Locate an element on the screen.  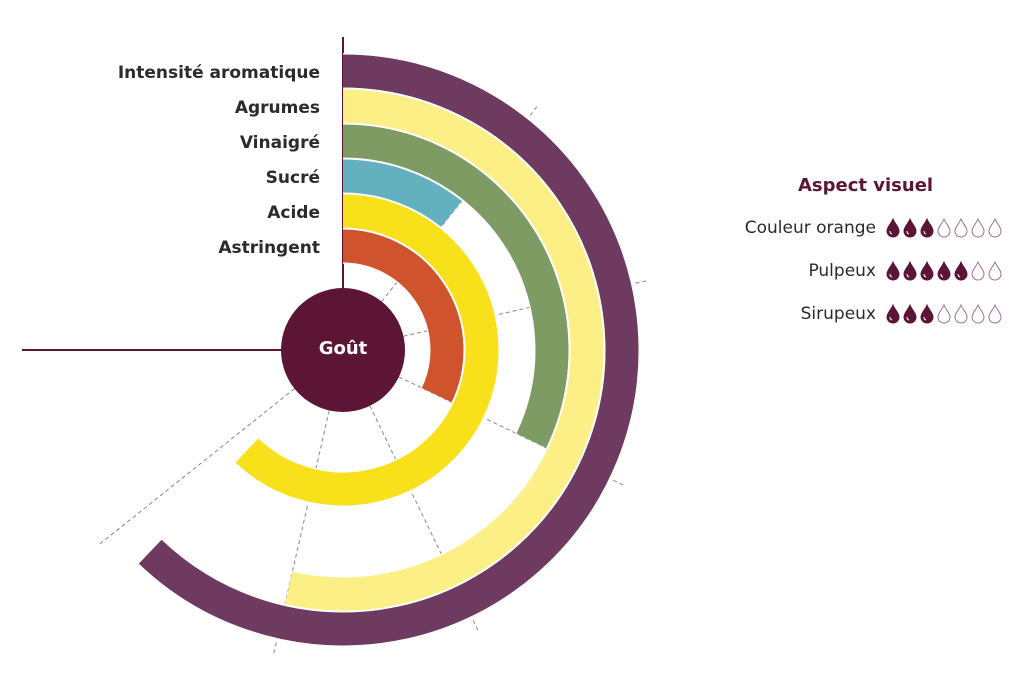
center-label: Goût is located at coordinates (343, 348).